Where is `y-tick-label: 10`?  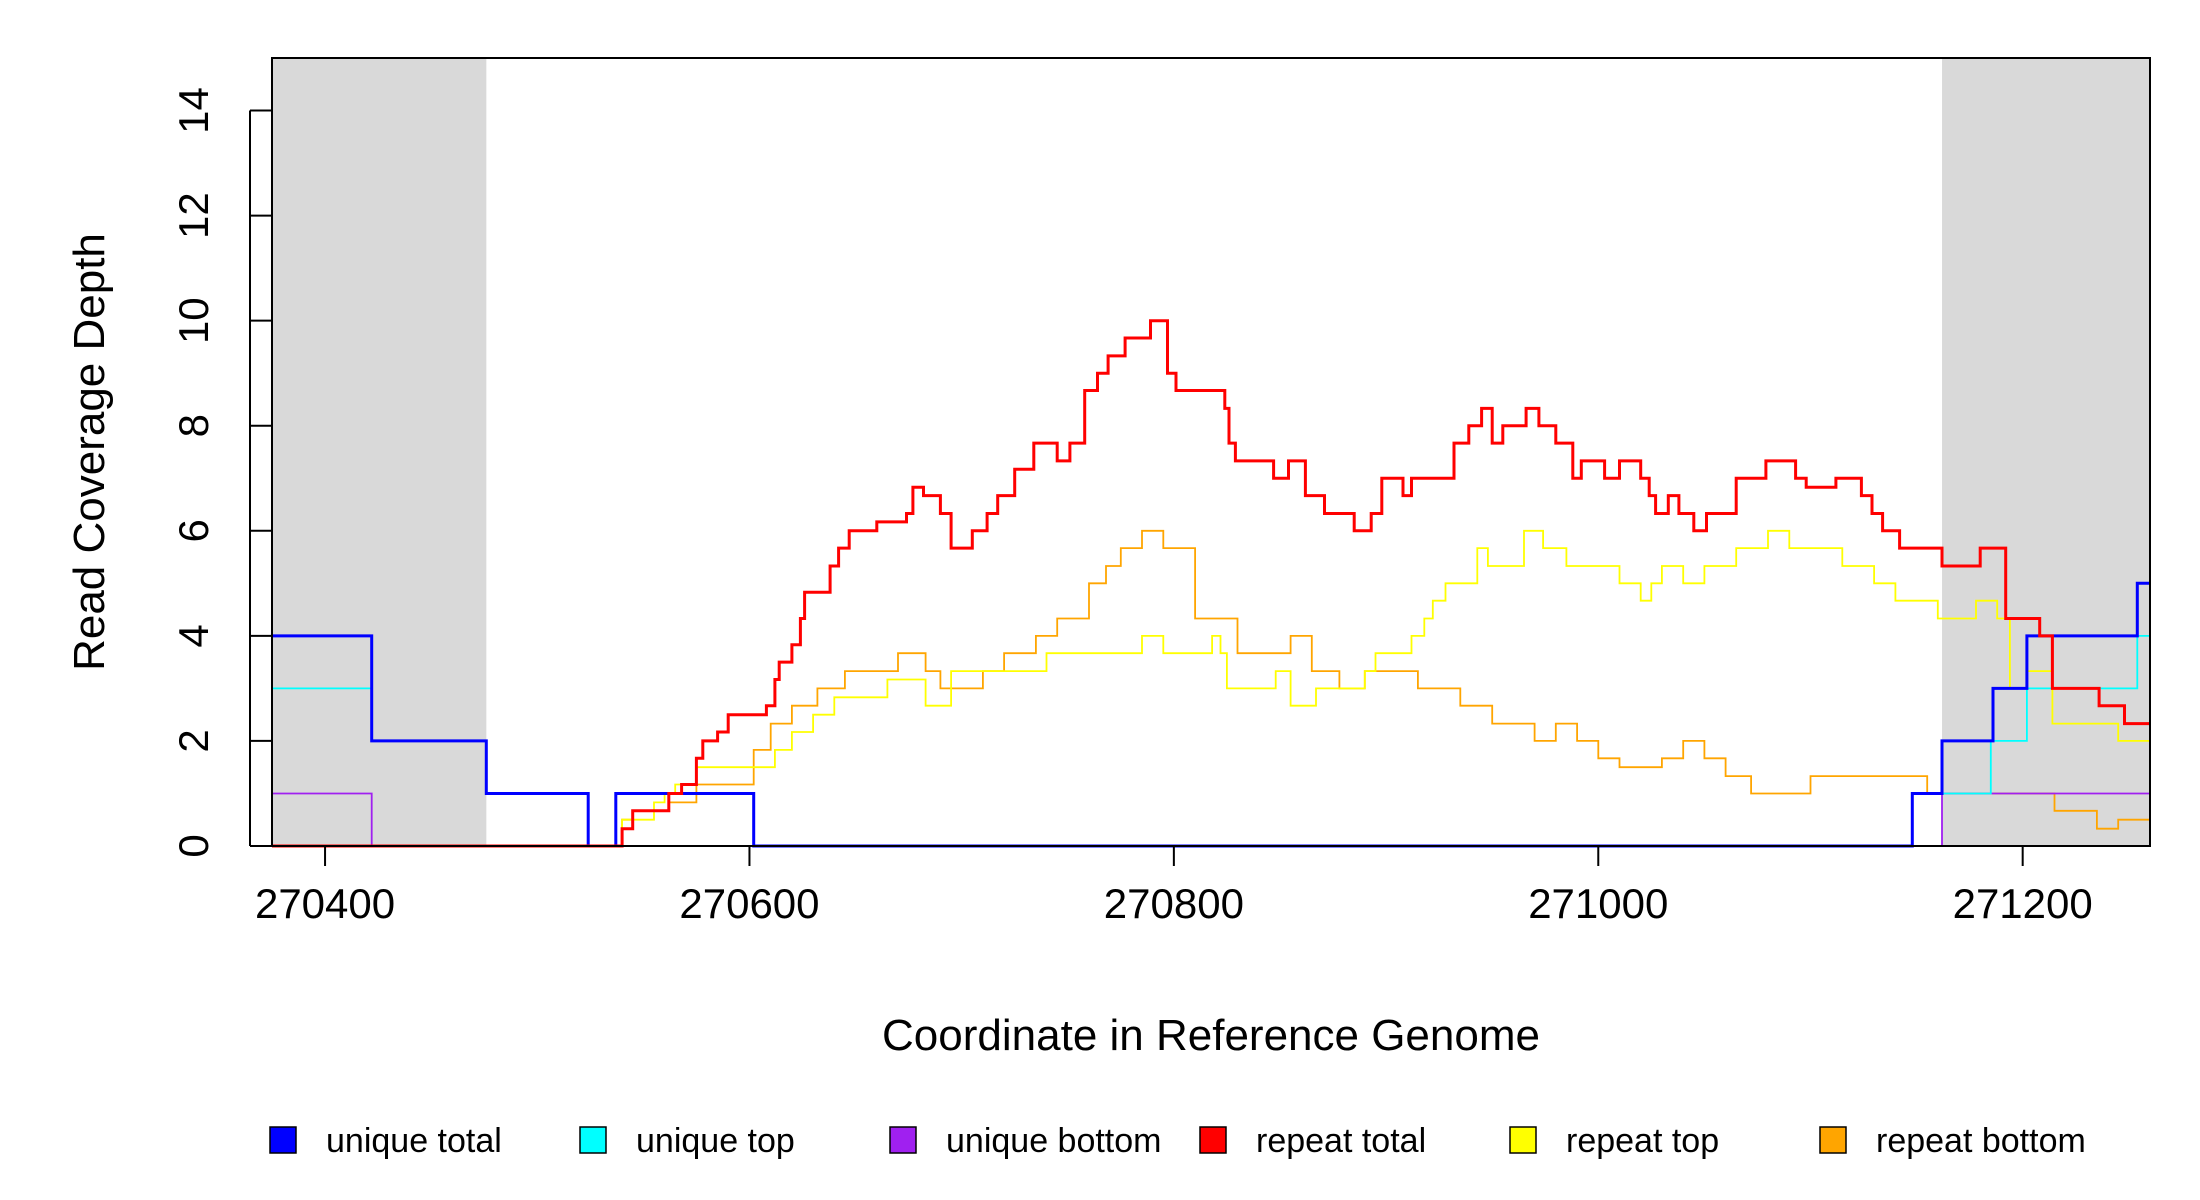 y-tick-label: 10 is located at coordinates (193, 320).